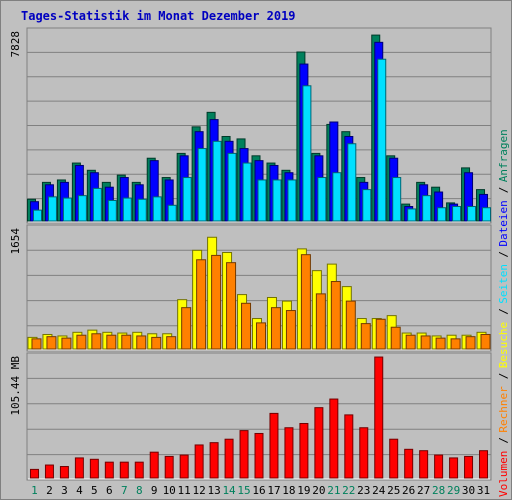 Image resolution: width=512 pixels, height=500 pixels. I want to click on x-tick-label-day-11: 11, so click(184, 490).